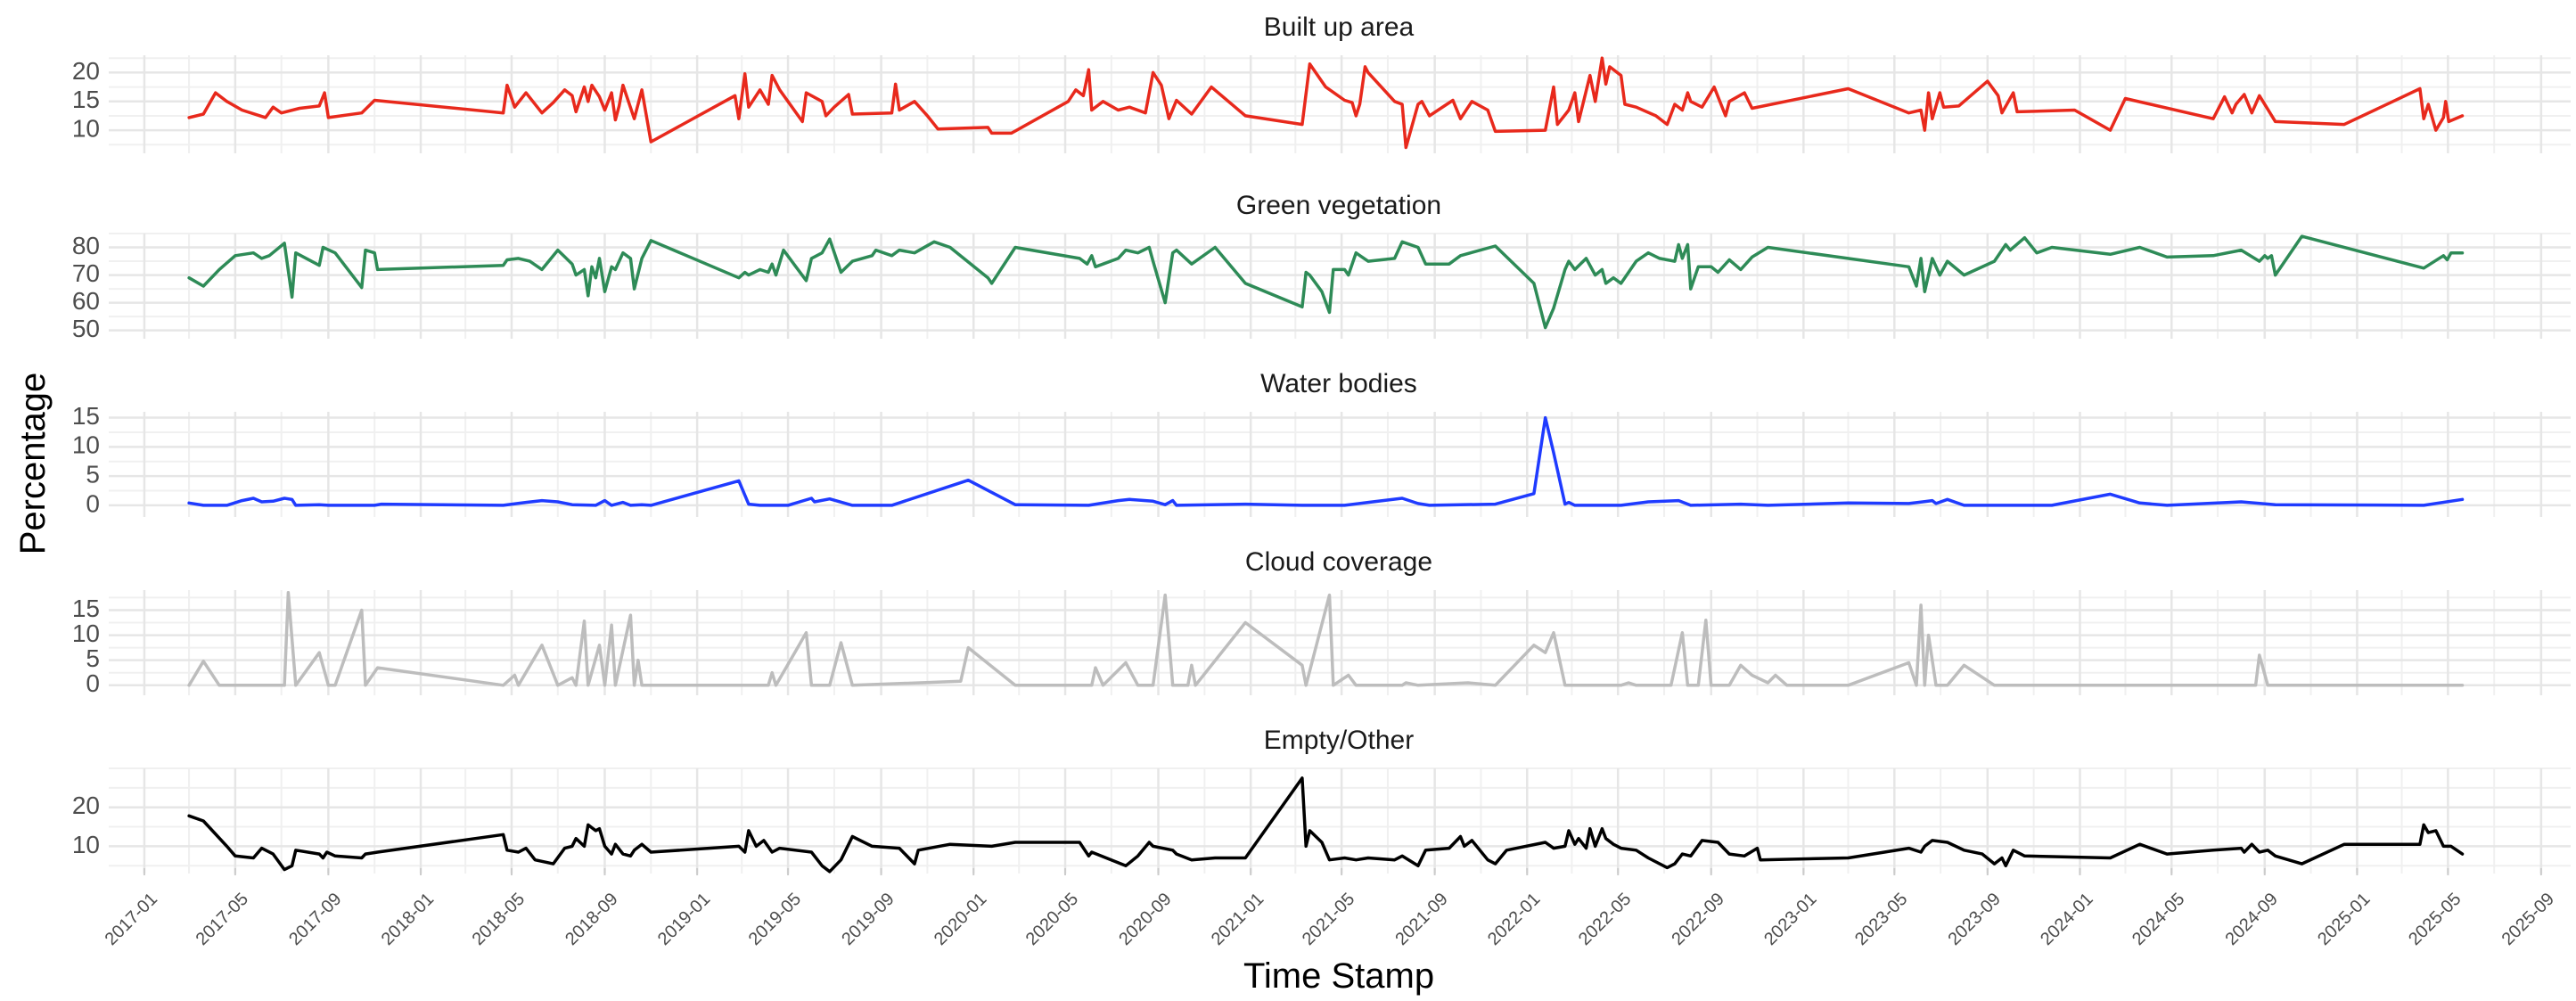  What do you see at coordinates (1338, 205) in the screenshot?
I see `panel-title: Green vegetation` at bounding box center [1338, 205].